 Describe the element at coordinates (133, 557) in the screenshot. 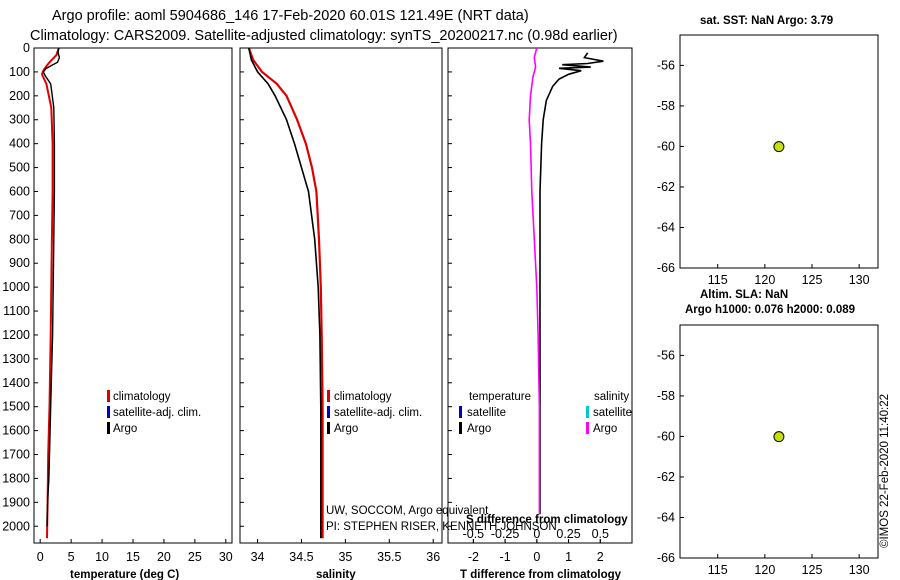

I see `temperature-x-tick-label: 15` at that location.